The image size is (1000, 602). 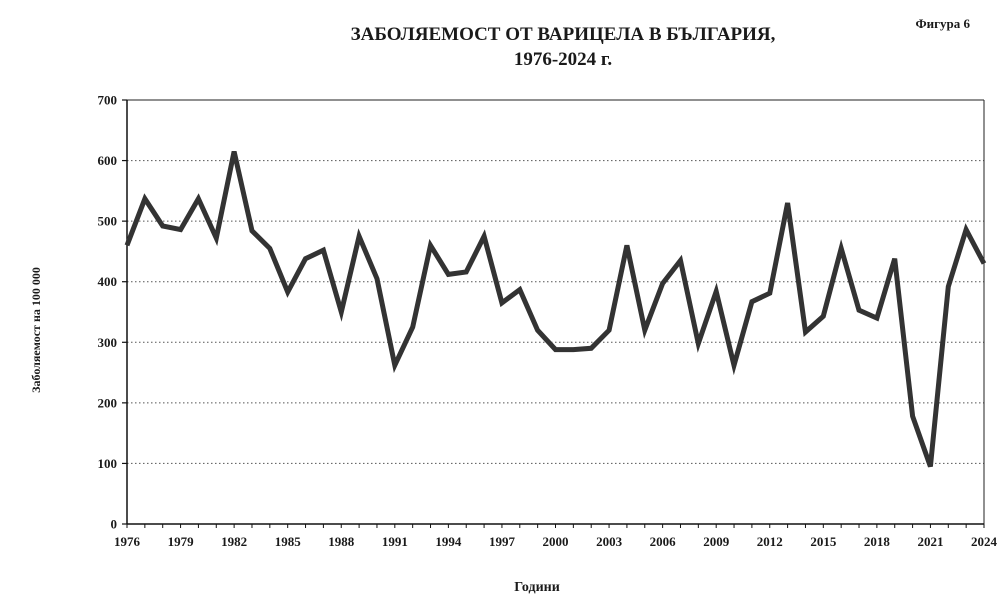 I want to click on y-tick-label: 100, so click(x=108, y=463).